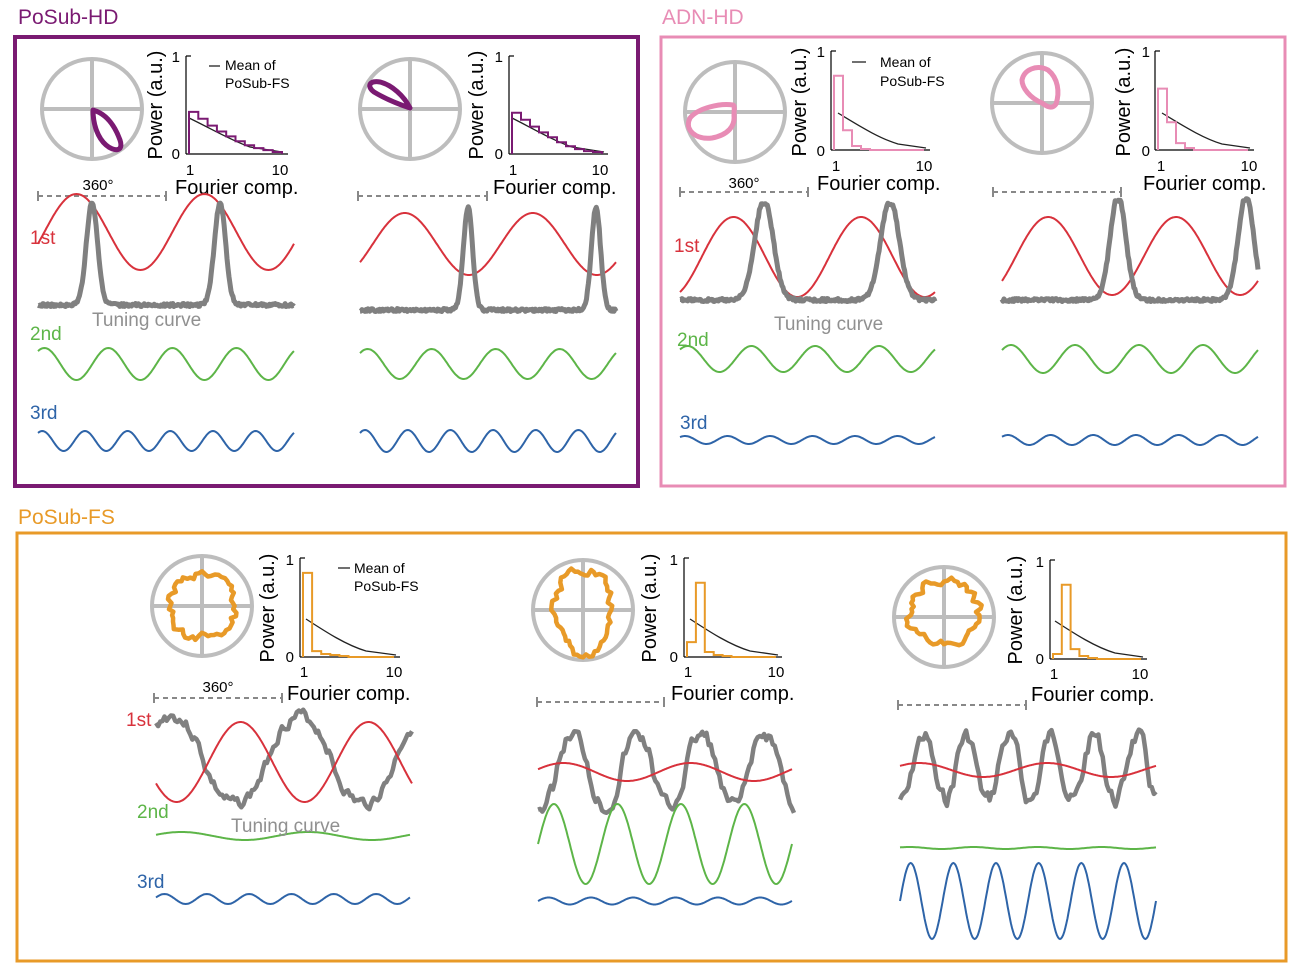 This screenshot has height=980, width=1304. I want to click on adn-hd-neuron-2: 1 0 1 10 Power (a.u.) Fourier comp., so click(1128, 245).